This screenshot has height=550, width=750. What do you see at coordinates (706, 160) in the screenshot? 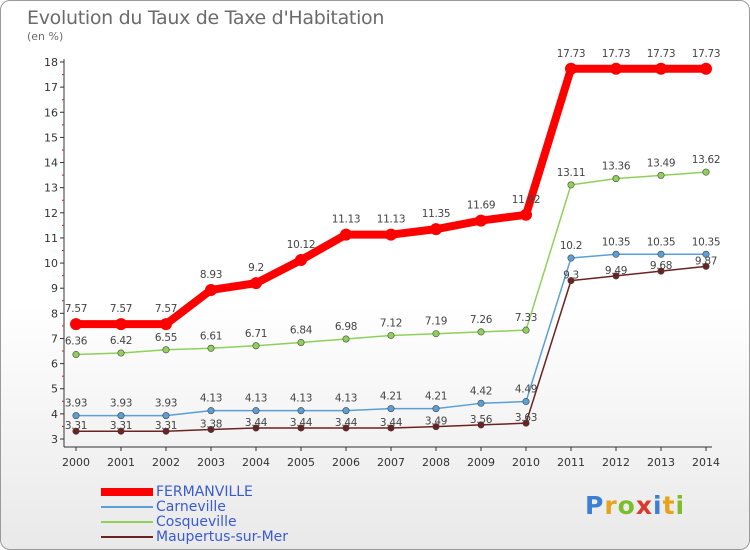
I see `data-label: 13.62` at bounding box center [706, 160].